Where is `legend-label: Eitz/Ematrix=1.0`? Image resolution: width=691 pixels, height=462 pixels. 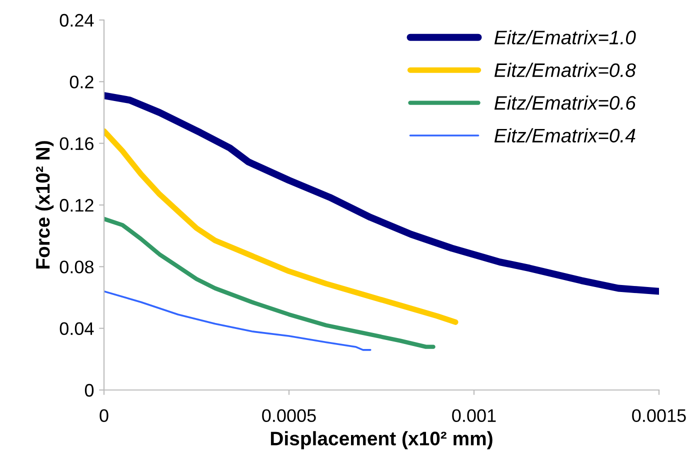 legend-label: Eitz/Ematrix=1.0 is located at coordinates (565, 37).